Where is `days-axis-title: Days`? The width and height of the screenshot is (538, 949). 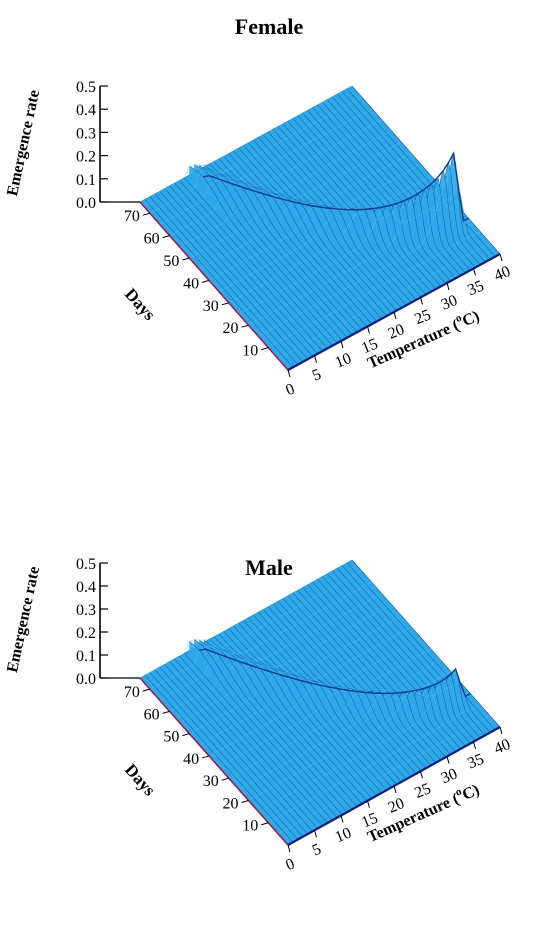
days-axis-title: Days is located at coordinates (140, 780).